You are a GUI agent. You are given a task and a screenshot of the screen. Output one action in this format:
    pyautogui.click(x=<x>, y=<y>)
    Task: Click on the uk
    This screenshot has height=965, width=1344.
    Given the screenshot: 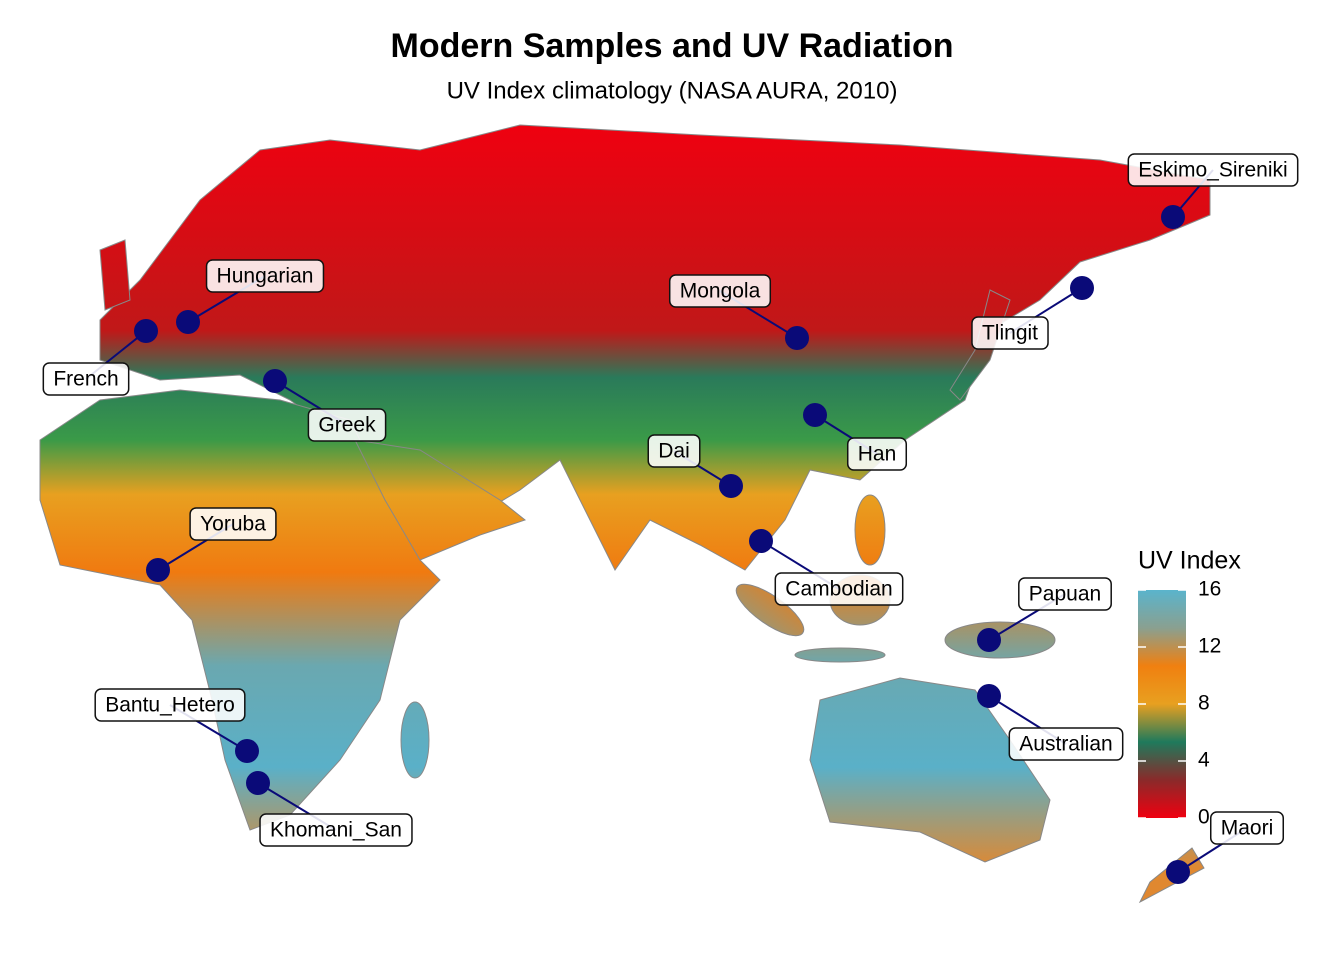 What is the action you would take?
    pyautogui.click(x=115, y=275)
    